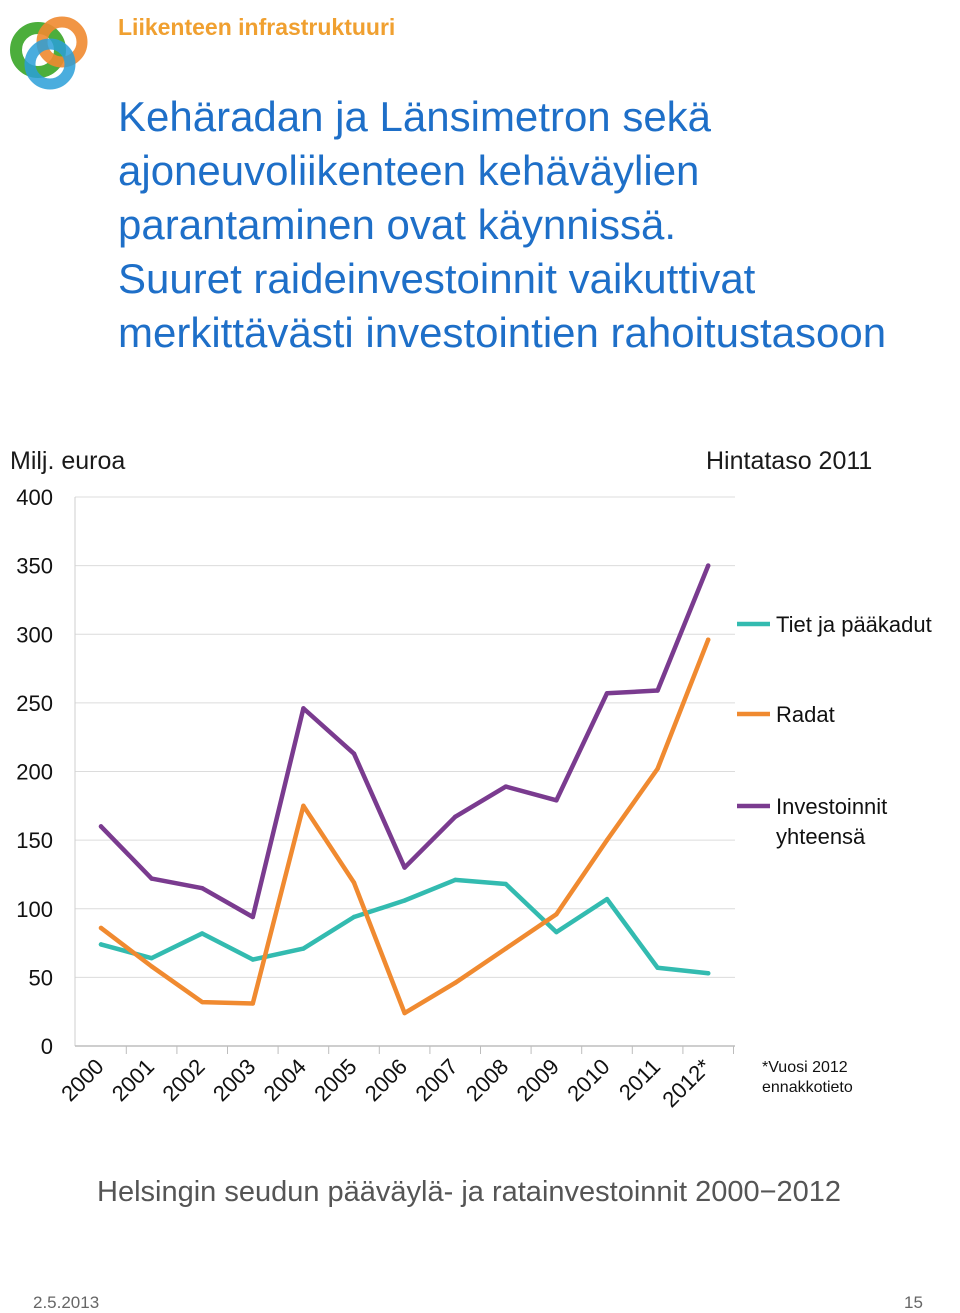  I want to click on x-tick-label: 2007, so click(436, 1080).